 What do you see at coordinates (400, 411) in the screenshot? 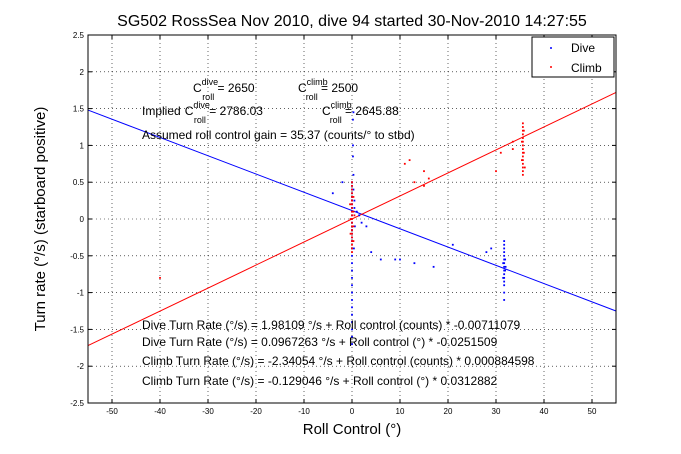
I see `x-tick-label: 10` at bounding box center [400, 411].